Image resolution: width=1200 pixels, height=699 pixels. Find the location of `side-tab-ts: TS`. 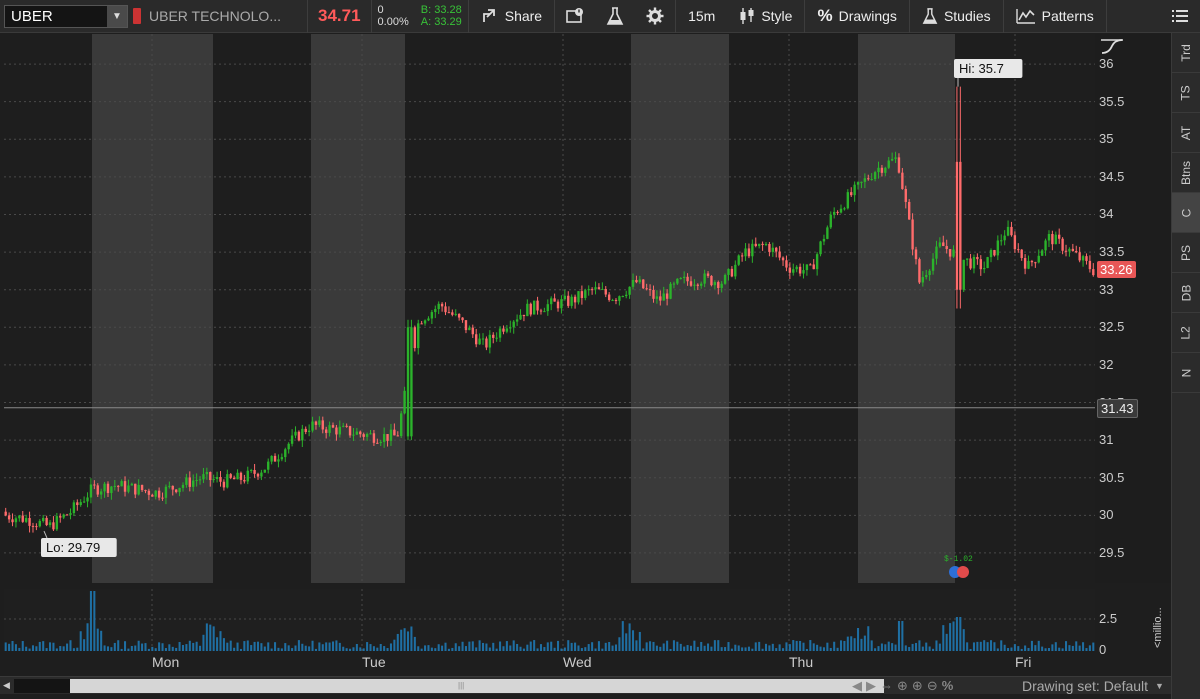

side-tab-ts: TS is located at coordinates (1186, 93).